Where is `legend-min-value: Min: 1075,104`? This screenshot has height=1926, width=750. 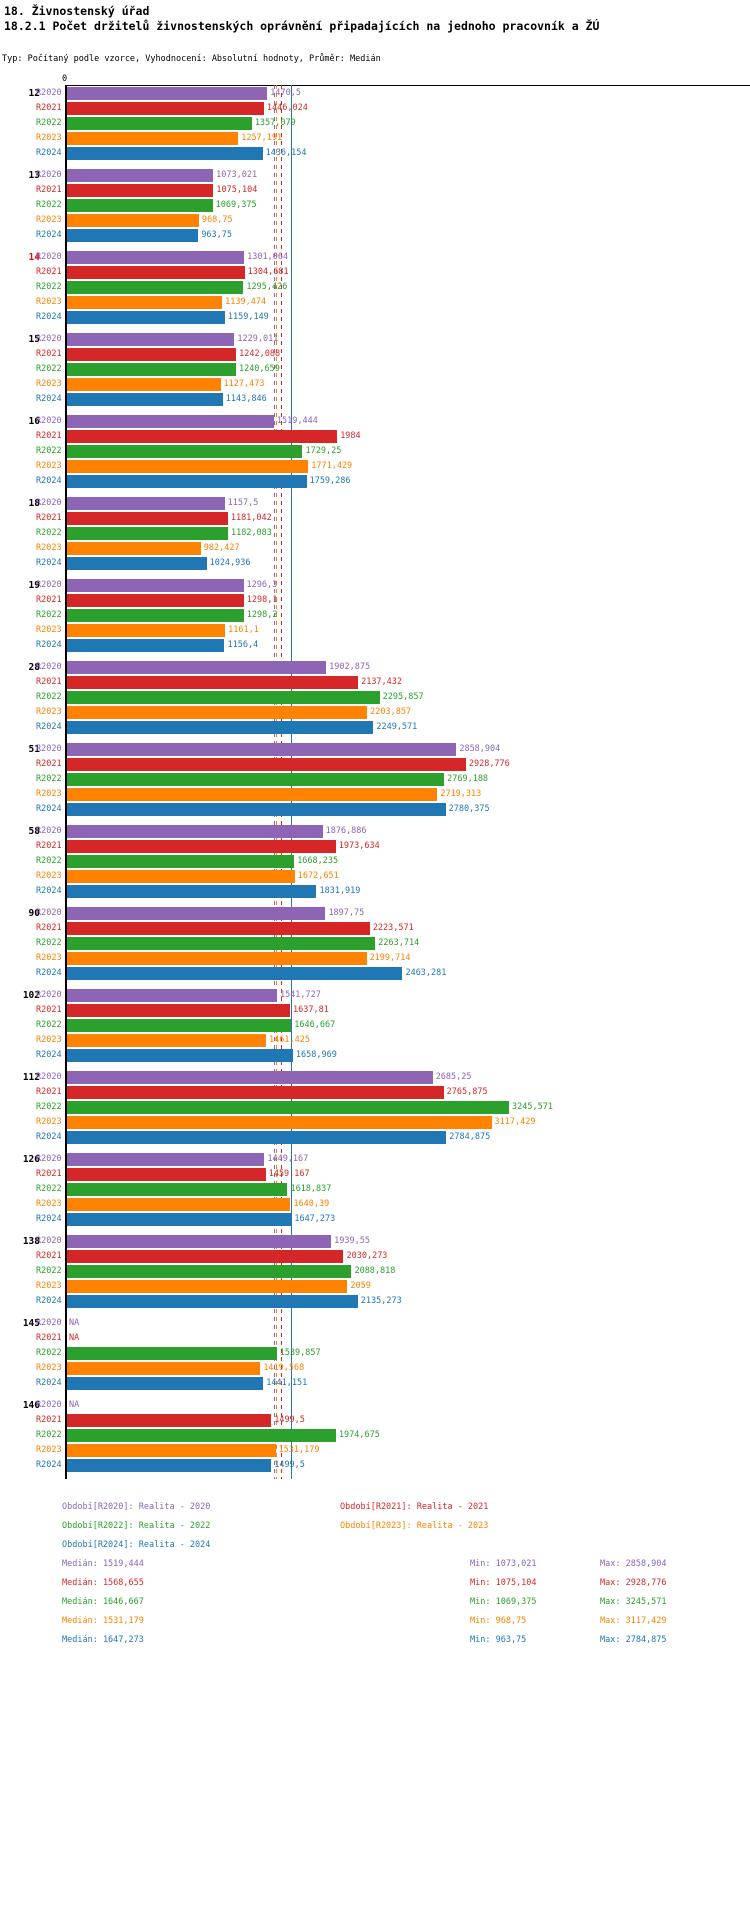
legend-min-value: Min: 1075,104 is located at coordinates (503, 1583).